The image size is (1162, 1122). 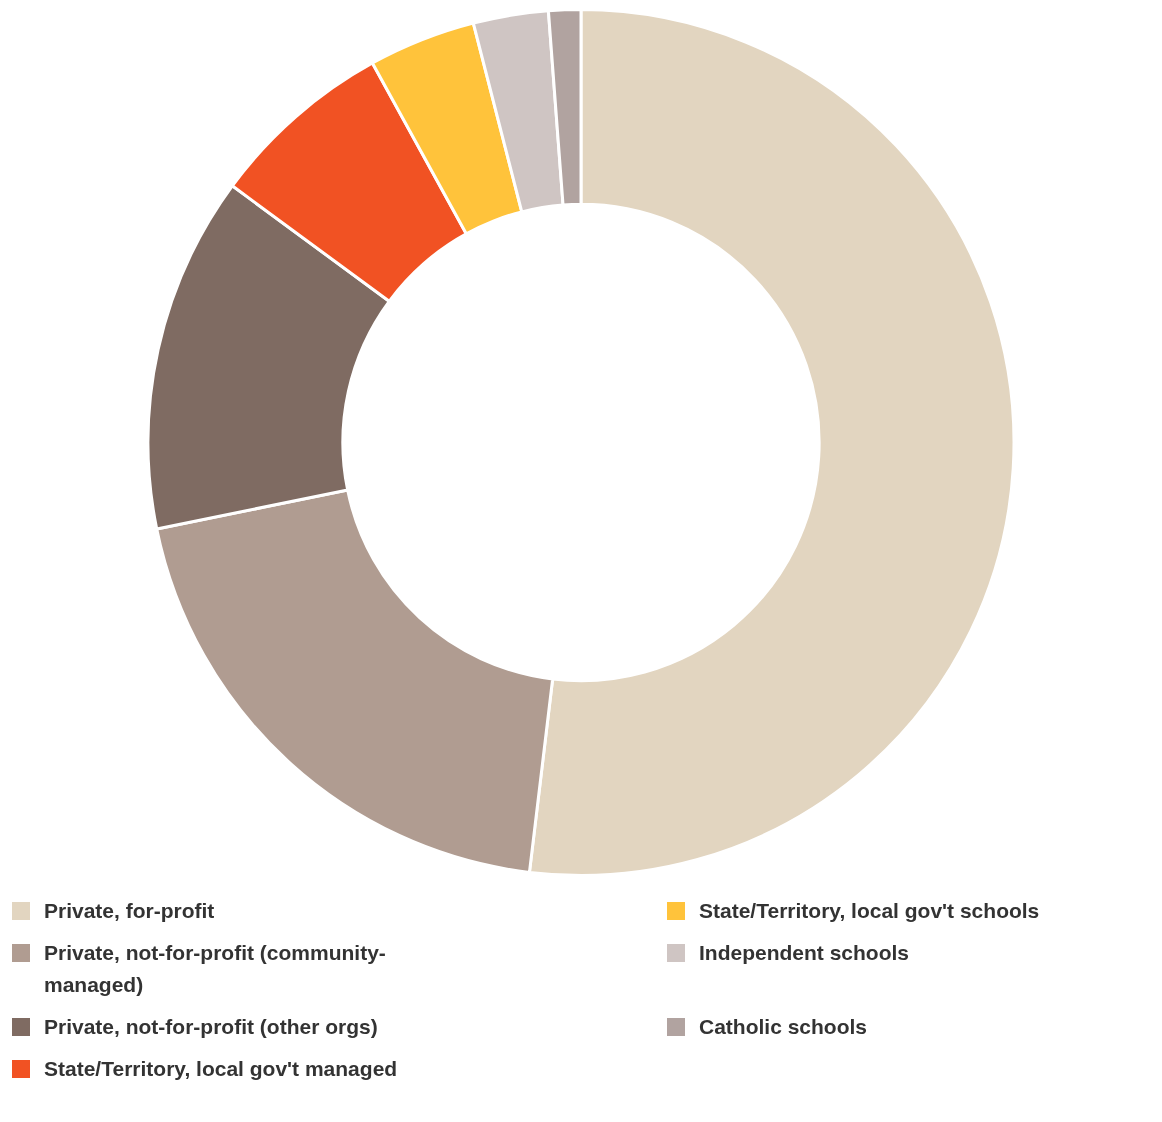 I want to click on legend-label: Private, not-for-profit (other orgs), so click(x=211, y=1027).